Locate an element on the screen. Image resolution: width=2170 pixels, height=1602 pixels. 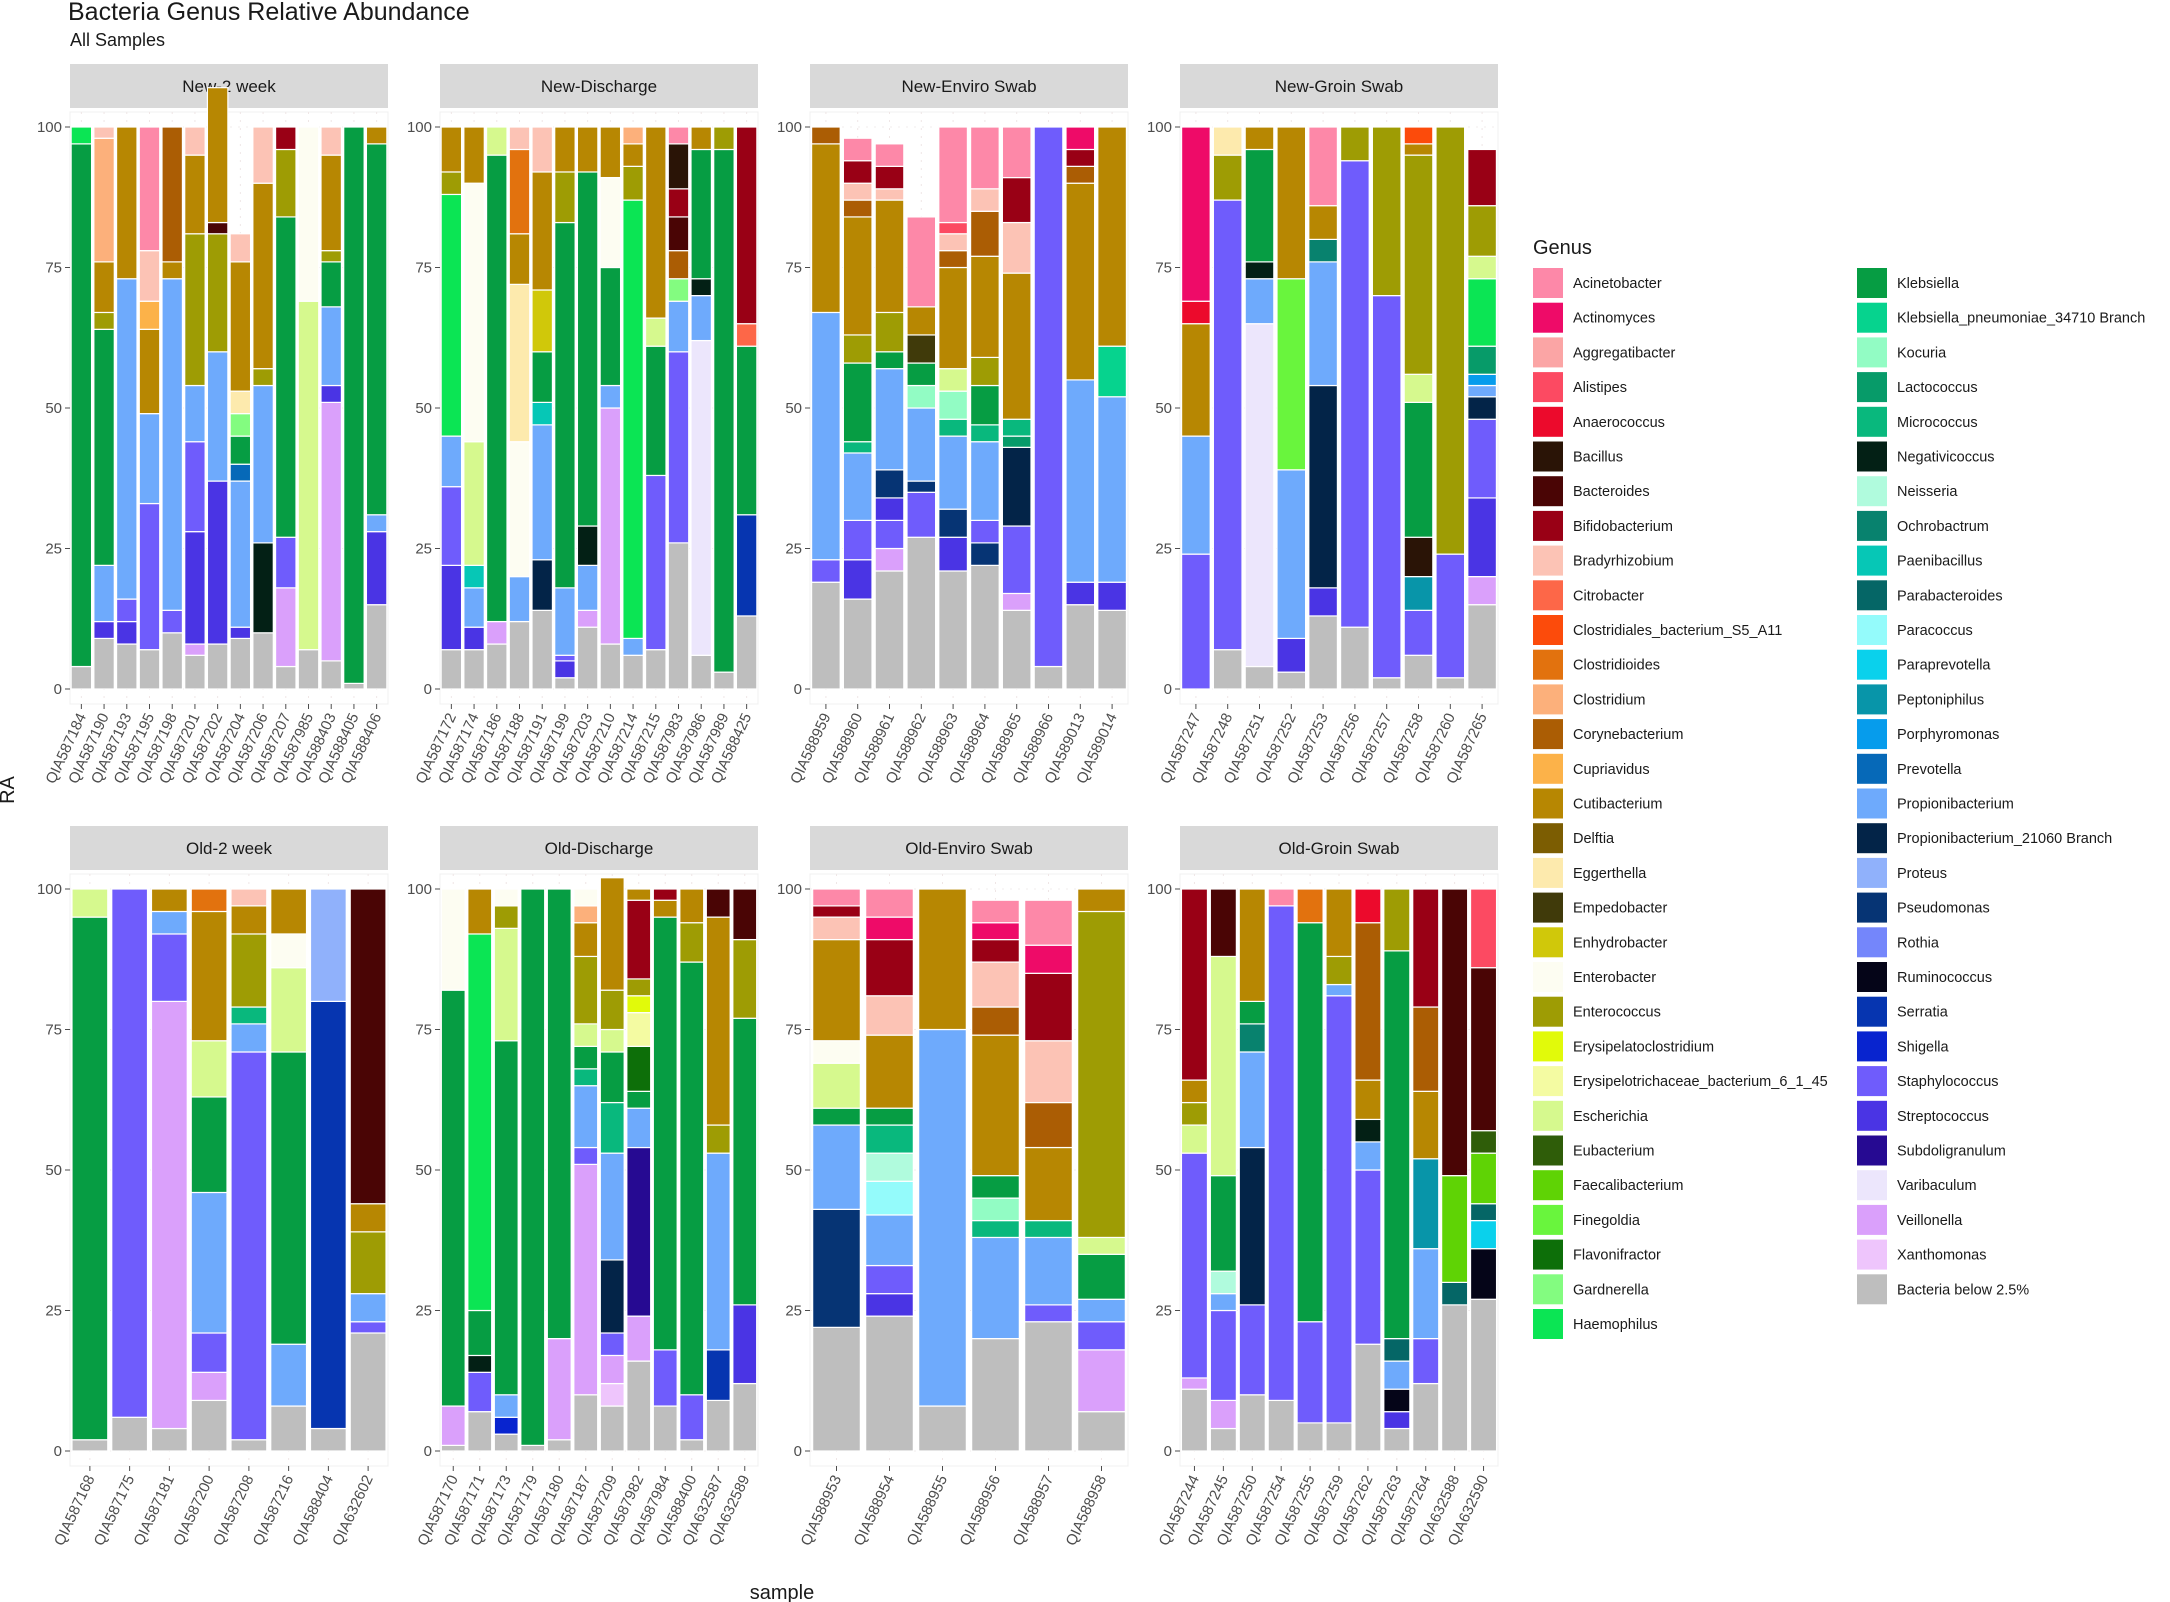
y-tick-label: 75 is located at coordinates (793, 268).